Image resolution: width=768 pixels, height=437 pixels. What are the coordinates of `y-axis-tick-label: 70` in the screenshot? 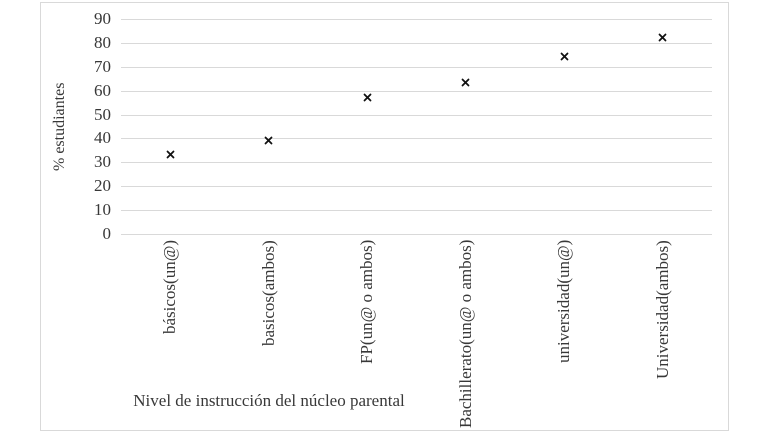 It's located at (102, 66).